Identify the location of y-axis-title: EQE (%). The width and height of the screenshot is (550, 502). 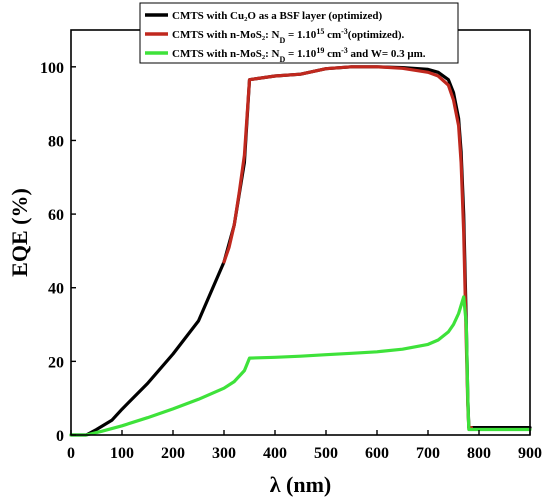
(19, 232).